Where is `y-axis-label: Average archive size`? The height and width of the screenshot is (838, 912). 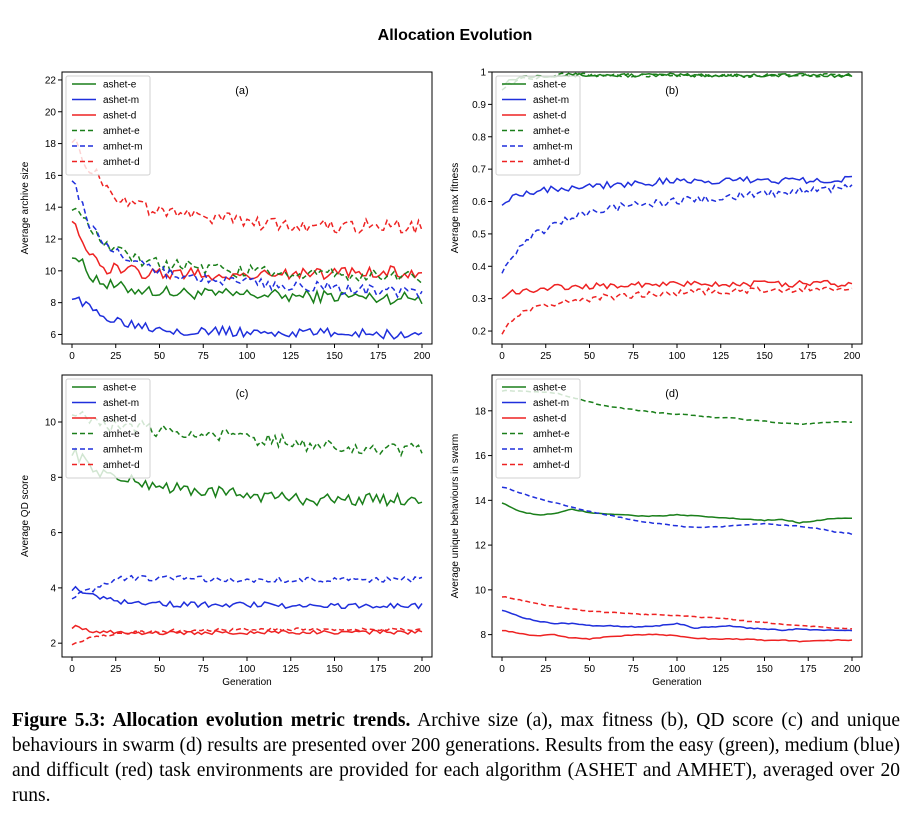 y-axis-label: Average archive size is located at coordinates (25, 207).